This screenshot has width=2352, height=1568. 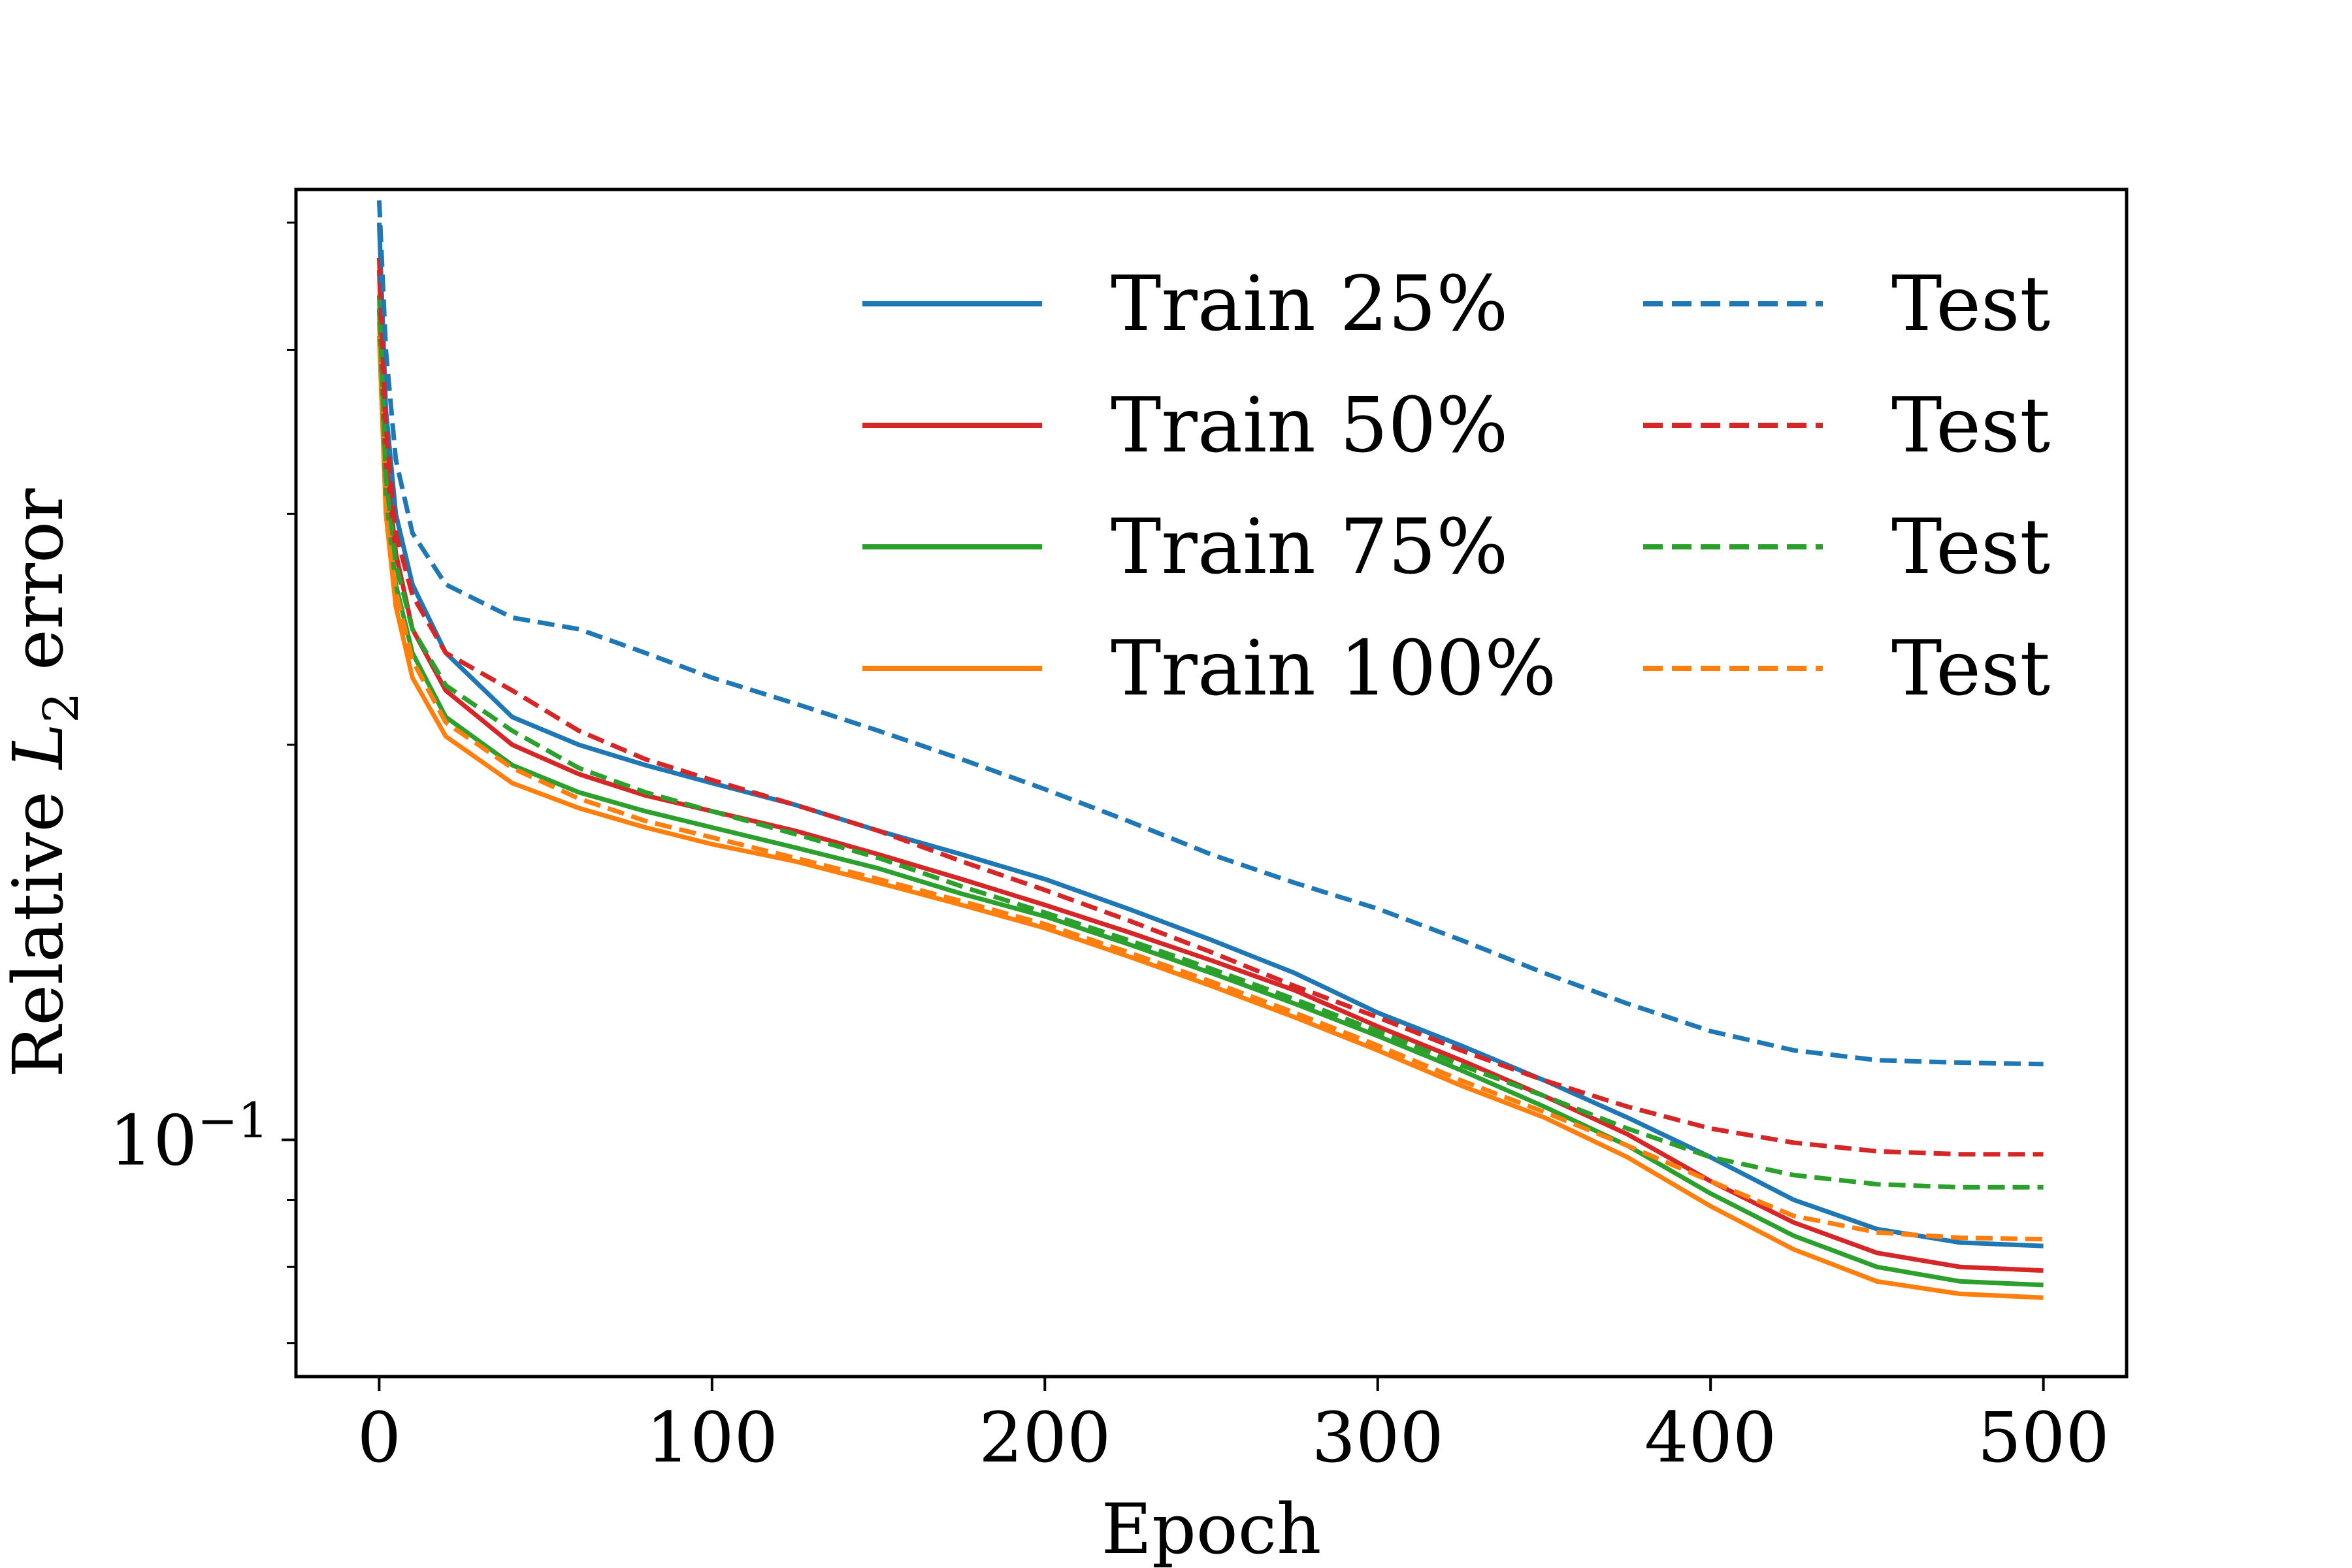 What do you see at coordinates (1045, 1437) in the screenshot?
I see `x-tick-label: 200` at bounding box center [1045, 1437].